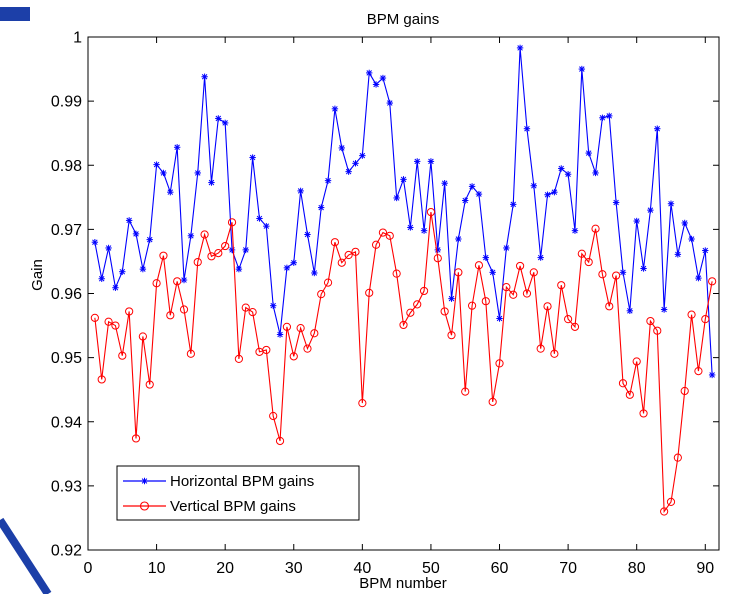 The image size is (729, 594). Describe the element at coordinates (66, 486) in the screenshot. I see `y-tick-label: 0.93` at that location.